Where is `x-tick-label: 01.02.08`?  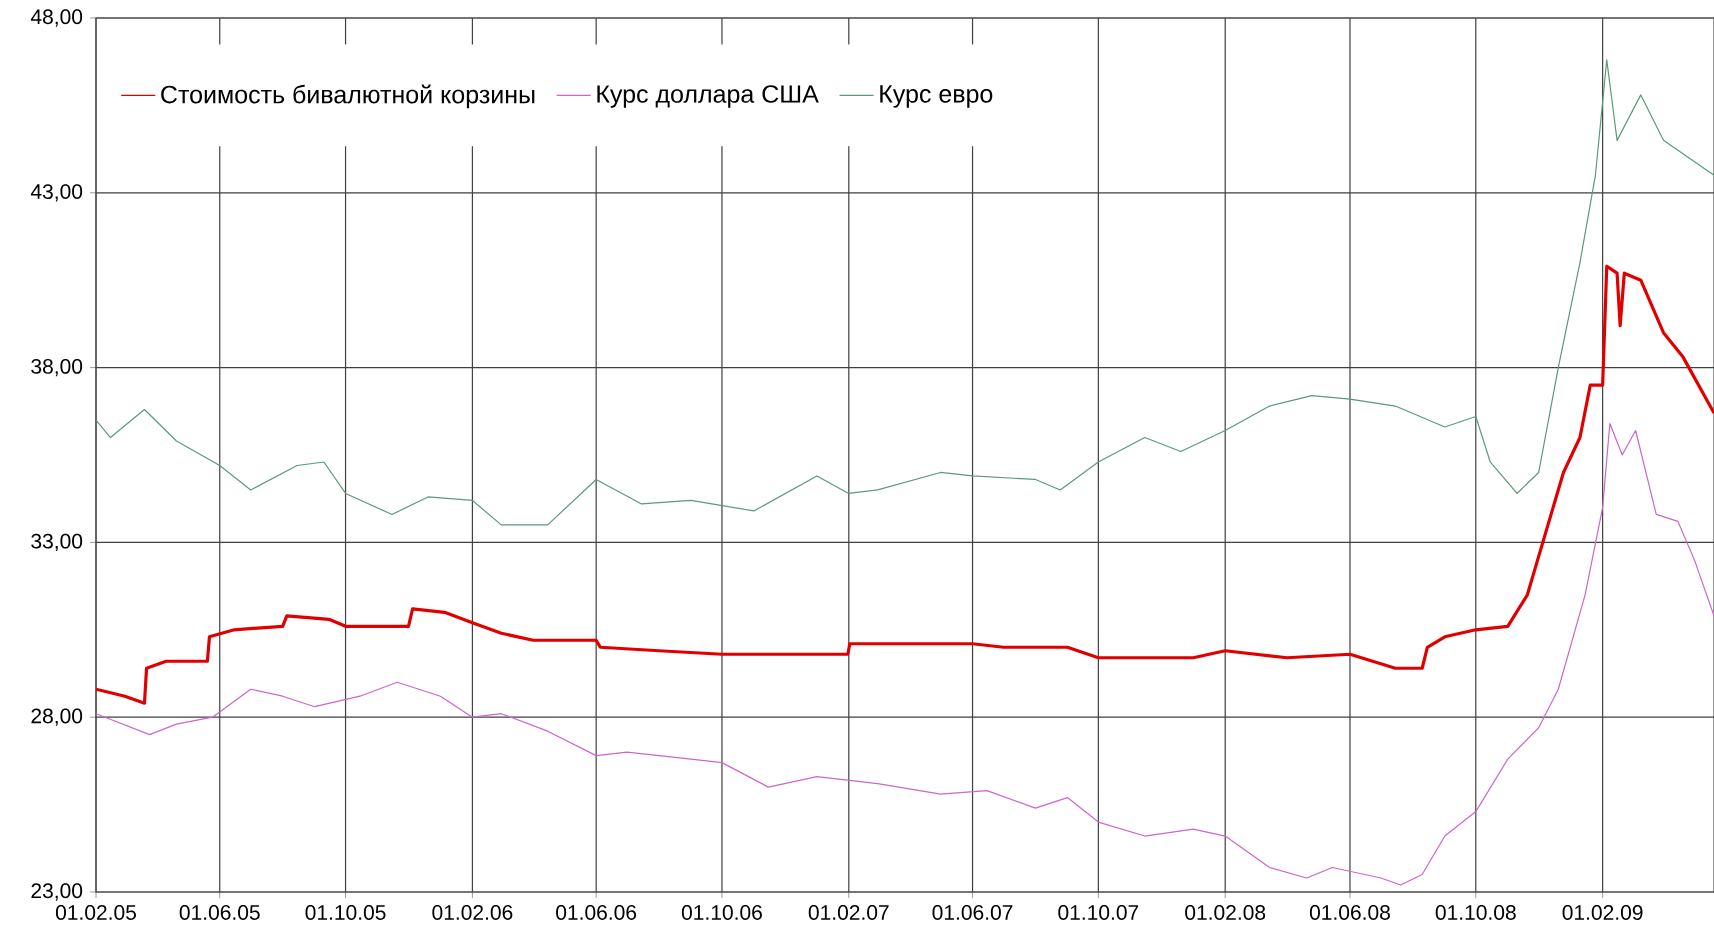 x-tick-label: 01.02.08 is located at coordinates (1225, 912).